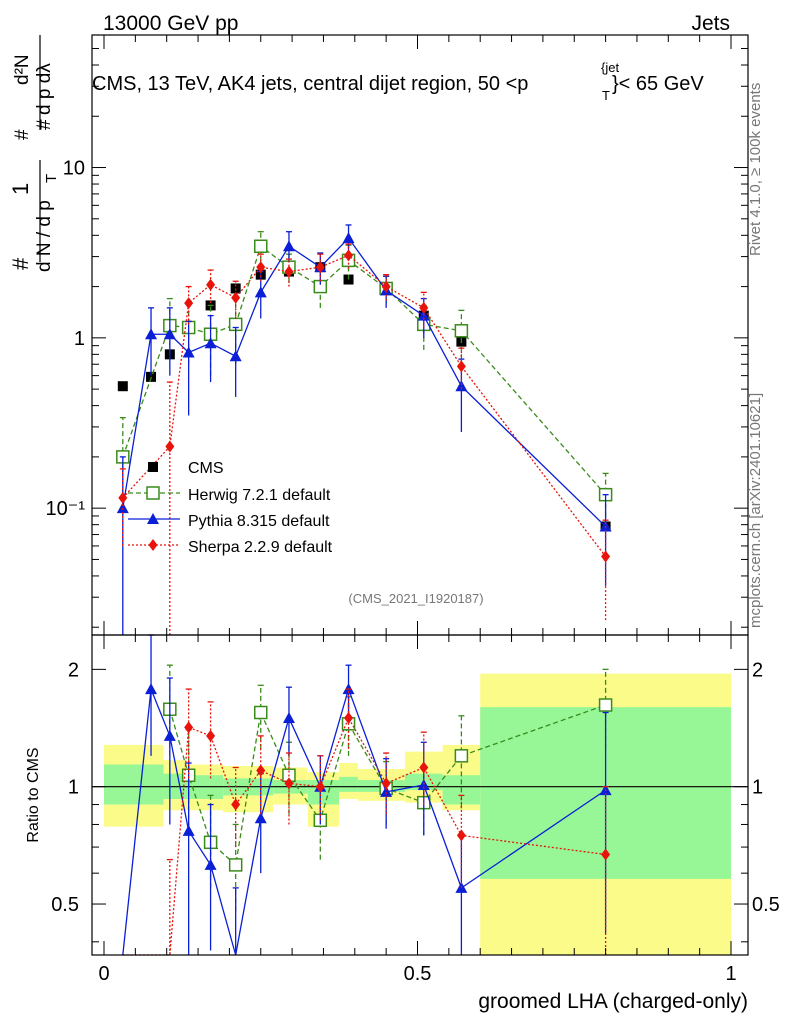  Describe the element at coordinates (73, 670) in the screenshot. I see `ratio-ytick-label-2: 2` at that location.